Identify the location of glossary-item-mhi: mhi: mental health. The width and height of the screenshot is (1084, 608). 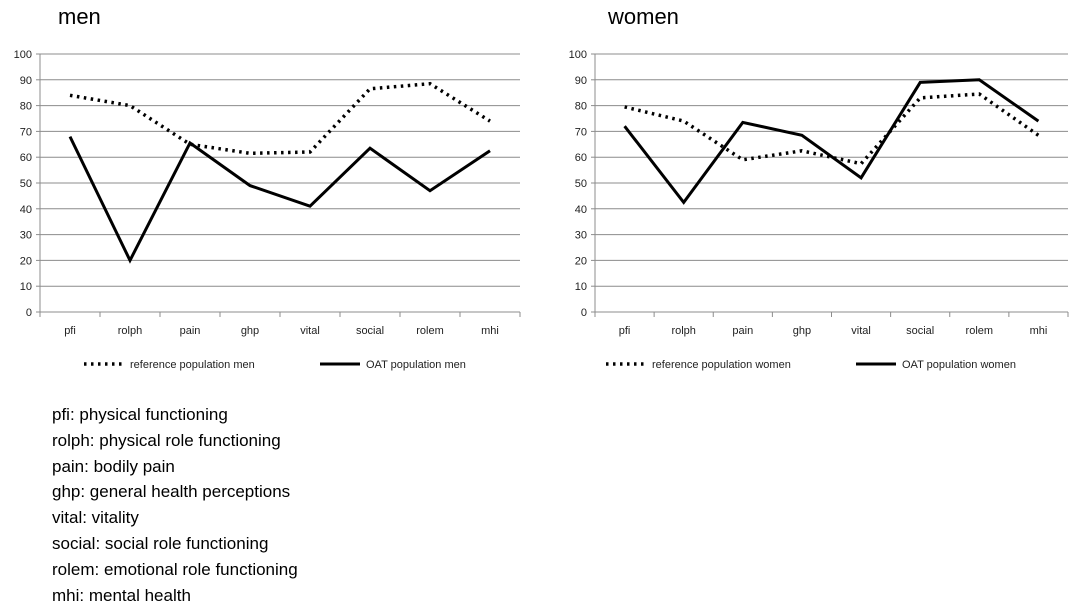
(121, 595).